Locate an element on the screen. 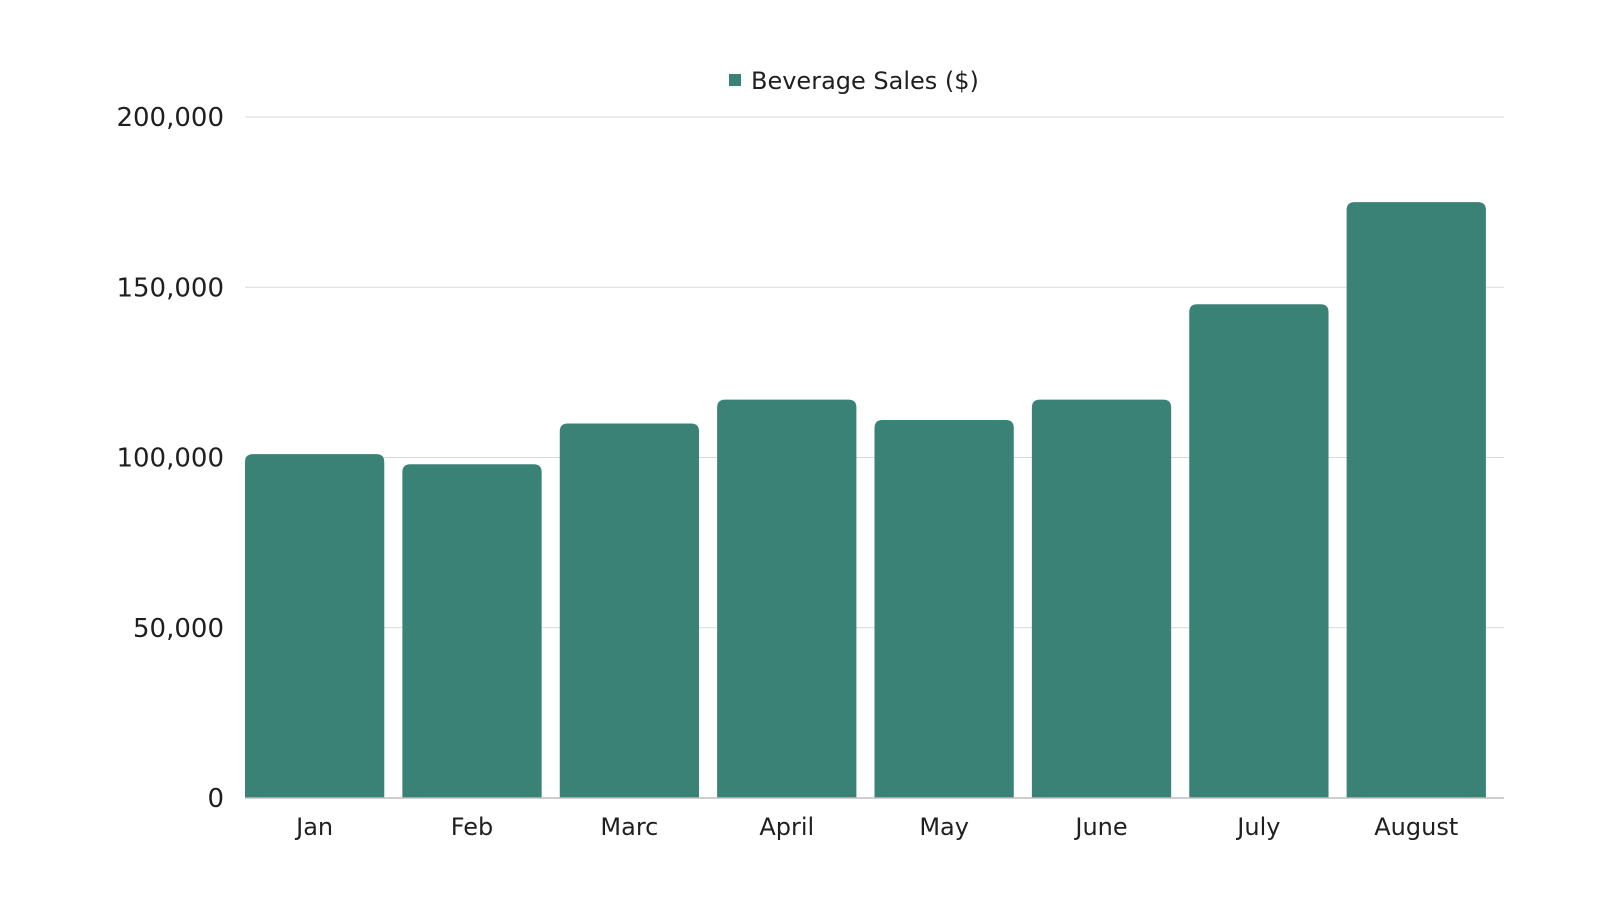 The image size is (1600, 900). bar-jan is located at coordinates (315, 626).